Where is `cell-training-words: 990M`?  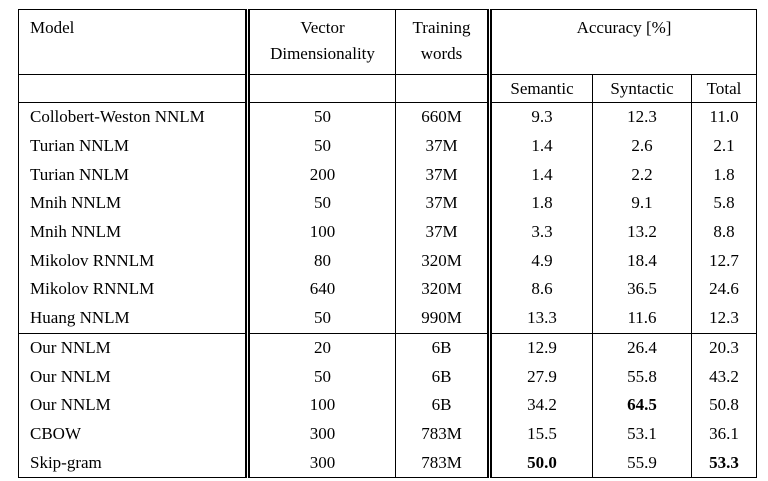
cell-training-words: 990M is located at coordinates (442, 318).